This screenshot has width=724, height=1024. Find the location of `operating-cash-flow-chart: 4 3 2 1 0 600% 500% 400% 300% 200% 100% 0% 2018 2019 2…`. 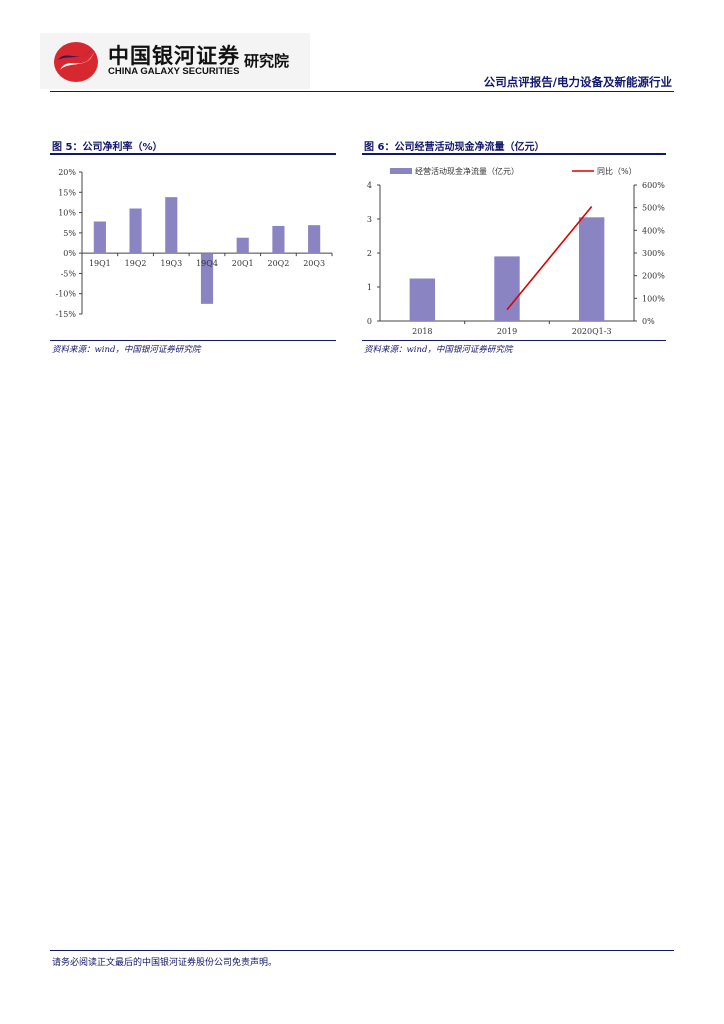

operating-cash-flow-chart: 4 3 2 1 0 600% 500% 400% 300% 200% 100% 0% 2018 2019 2… is located at coordinates (516, 251).